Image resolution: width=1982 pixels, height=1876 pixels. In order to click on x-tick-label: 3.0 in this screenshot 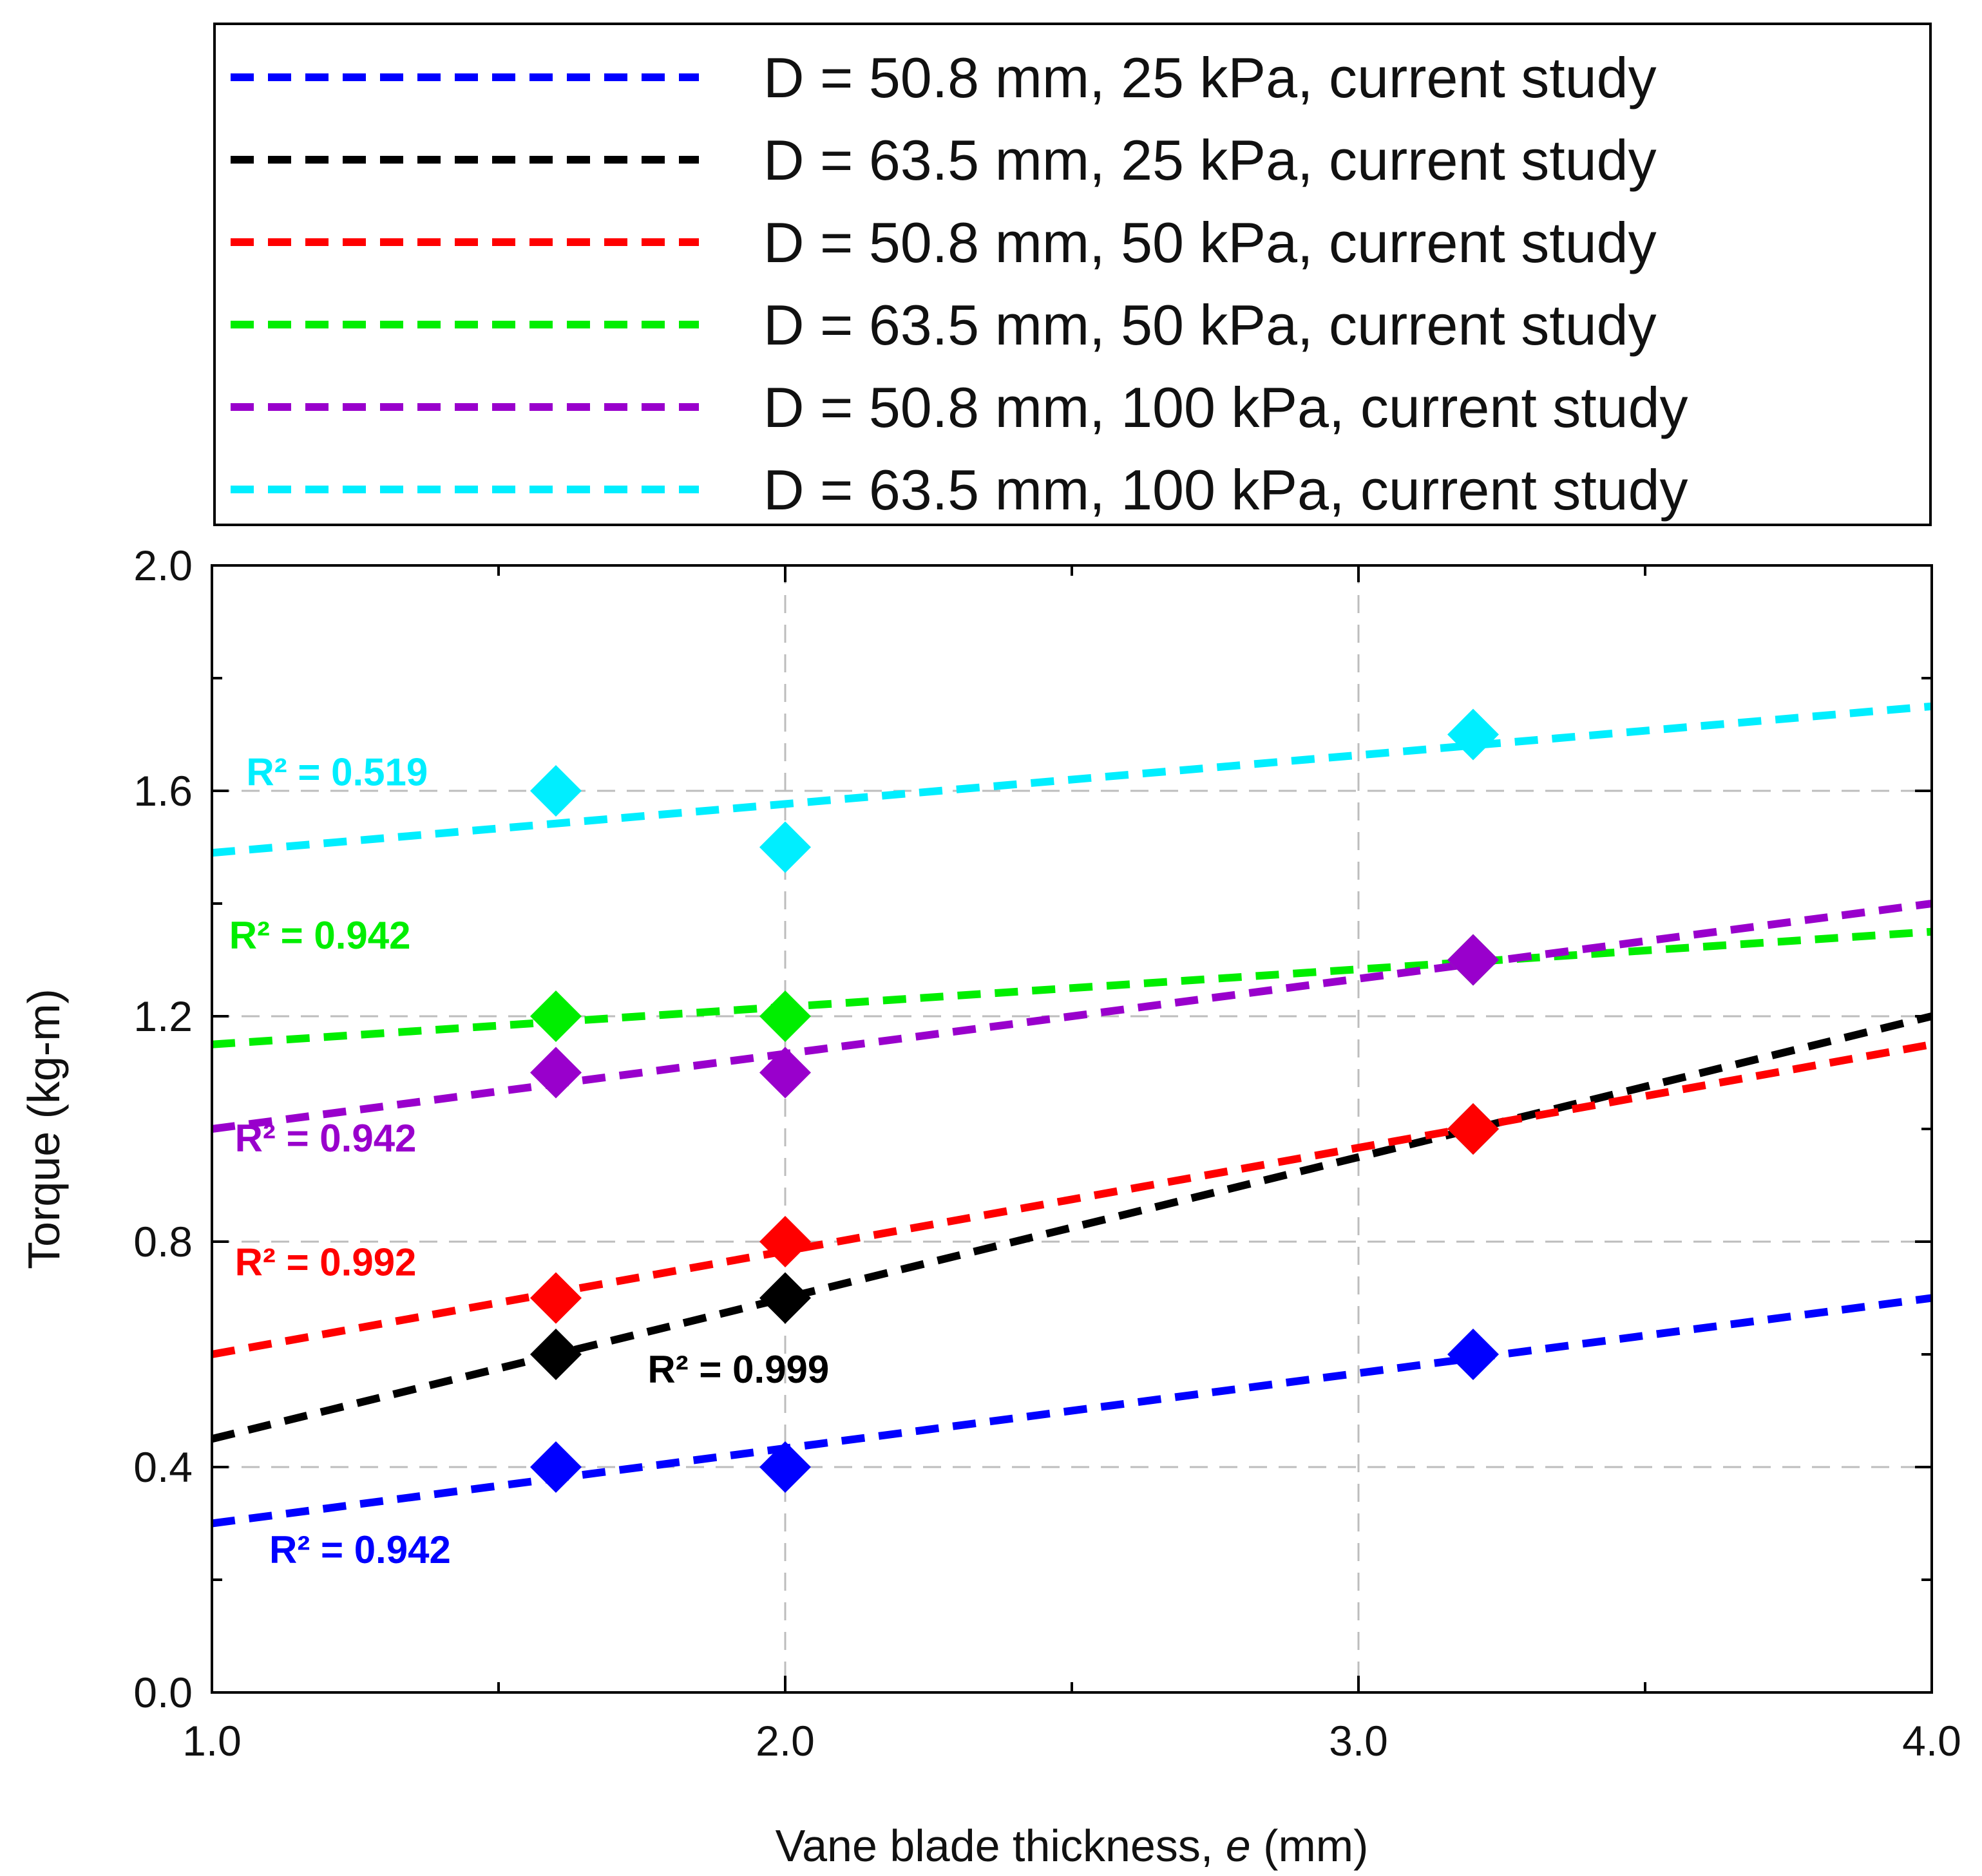, I will do `click(1359, 1741)`.